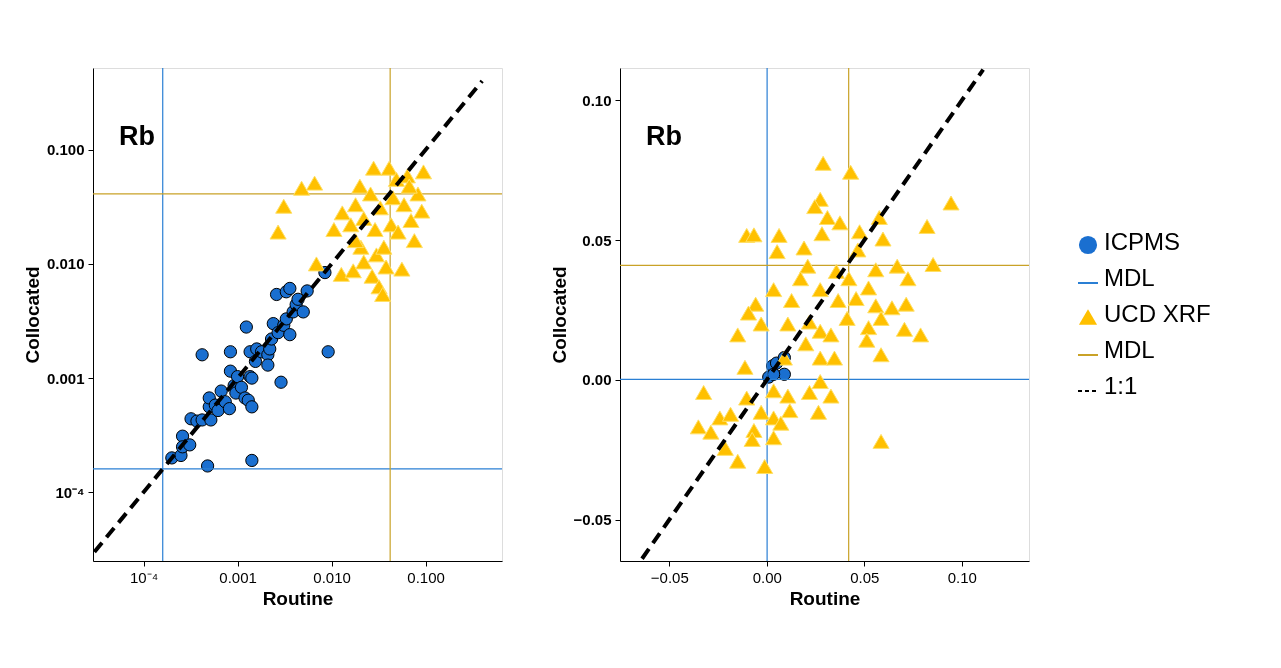 The height and width of the screenshot is (668, 1281). Describe the element at coordinates (597, 100) in the screenshot. I see `y-tick-label: 0.10` at that location.